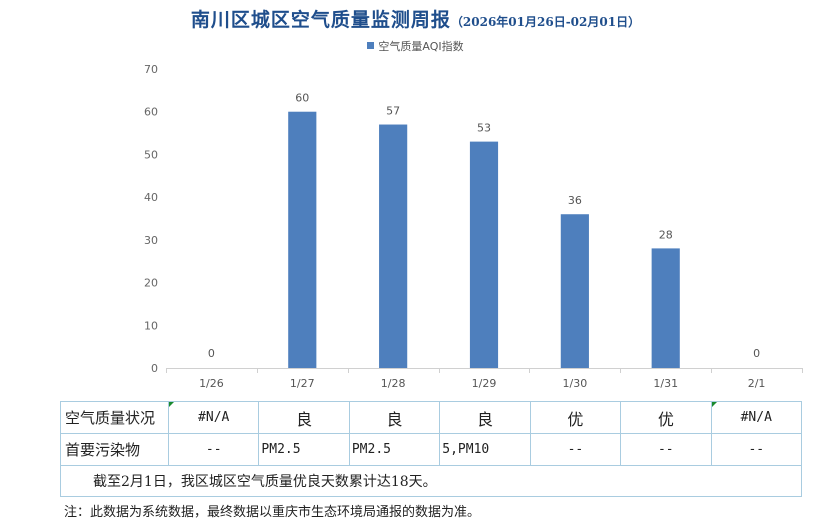 Image resolution: width=831 pixels, height=528 pixels. Describe the element at coordinates (666, 234) in the screenshot. I see `data-label: 28` at that location.